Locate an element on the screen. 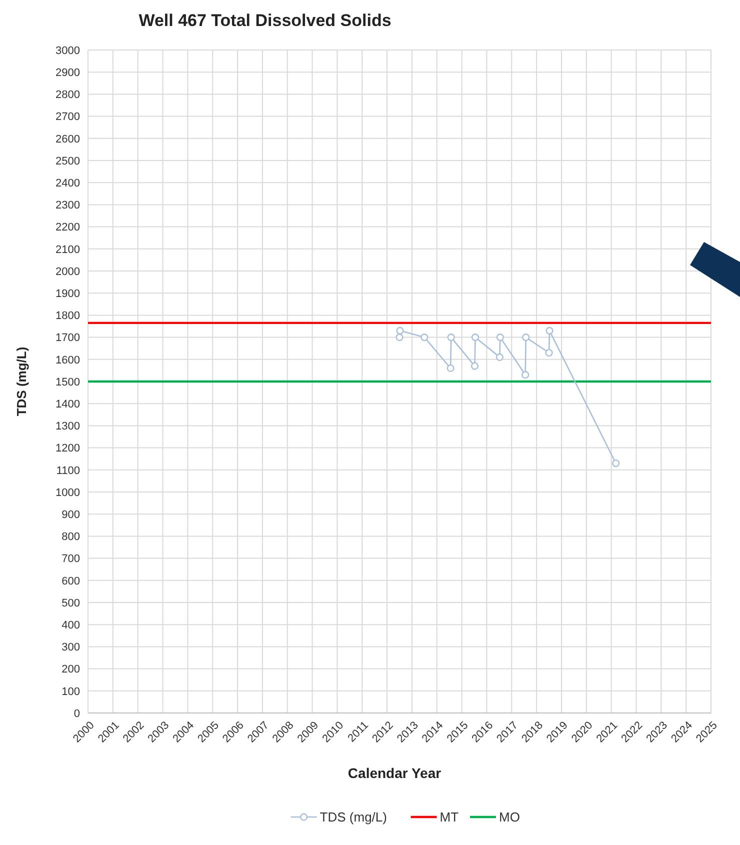 The width and height of the screenshot is (740, 845). y-tick-label: 1000 is located at coordinates (68, 492).